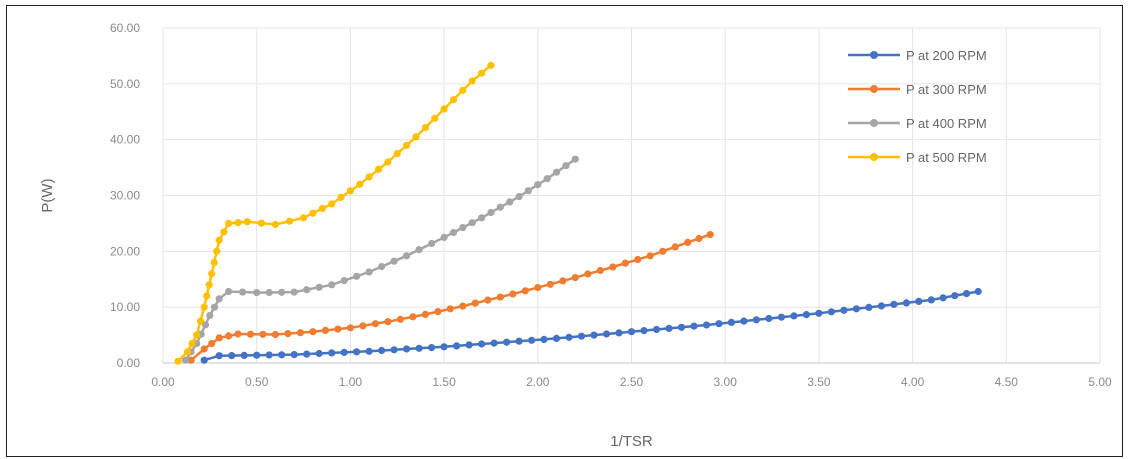 This screenshot has width=1131, height=459. Describe the element at coordinates (917, 89) in the screenshot. I see `legend-item: P at 300 RPM` at that location.